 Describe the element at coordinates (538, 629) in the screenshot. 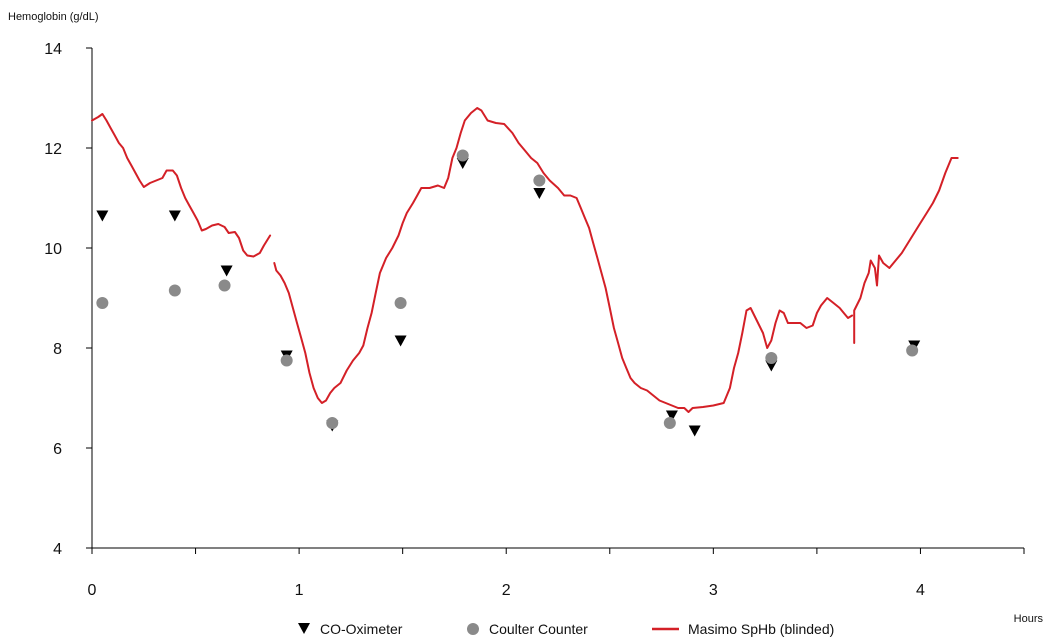

I see `legend-label: Coulter Counter` at that location.